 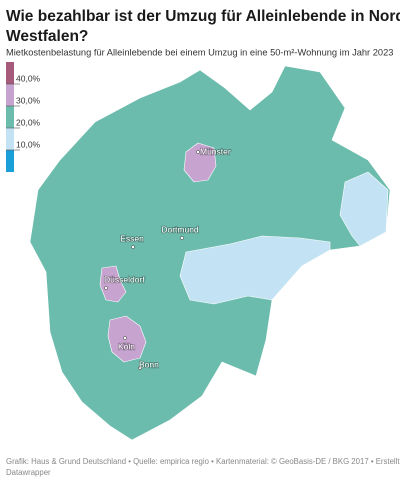 What do you see at coordinates (180, 229) in the screenshot?
I see `city-label: Dortmund` at bounding box center [180, 229].